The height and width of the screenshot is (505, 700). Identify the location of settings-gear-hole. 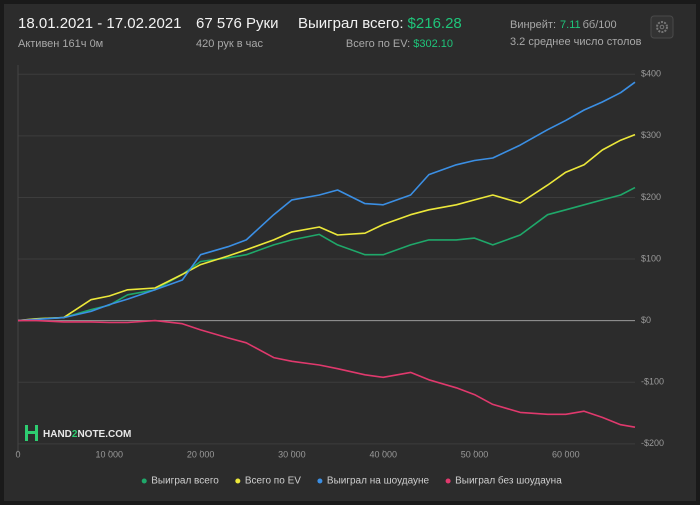
(662, 27).